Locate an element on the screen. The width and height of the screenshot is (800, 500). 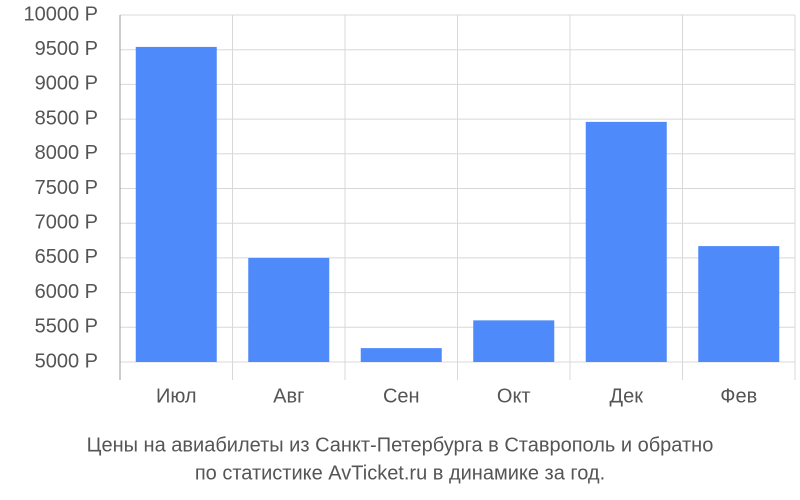
x-tick-label: Июл is located at coordinates (176, 396).